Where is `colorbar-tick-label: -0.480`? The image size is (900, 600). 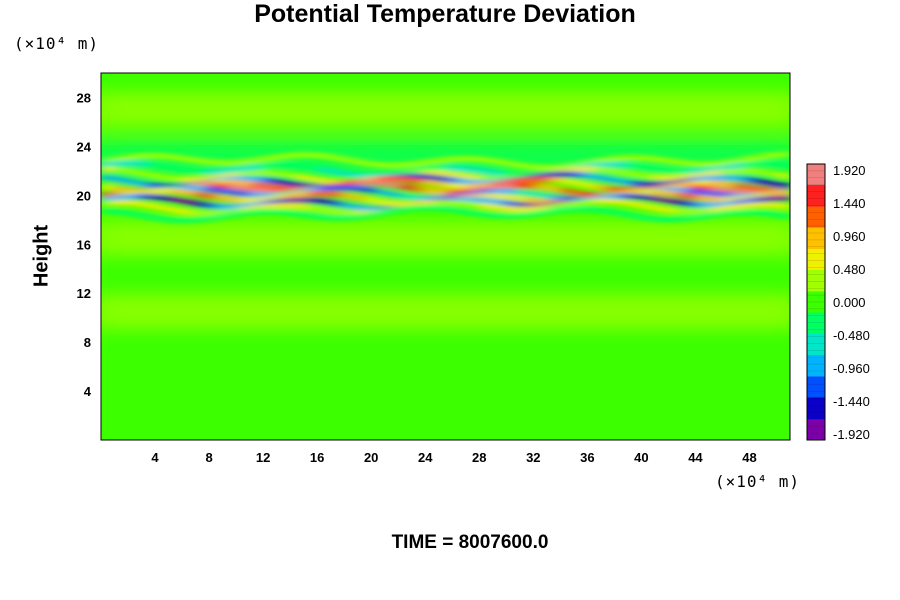
colorbar-tick-label: -0.480 is located at coordinates (851, 335).